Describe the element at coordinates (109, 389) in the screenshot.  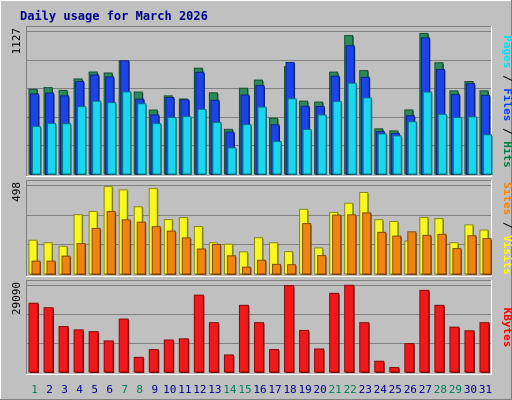
I see `day-label-6: 6` at that location.